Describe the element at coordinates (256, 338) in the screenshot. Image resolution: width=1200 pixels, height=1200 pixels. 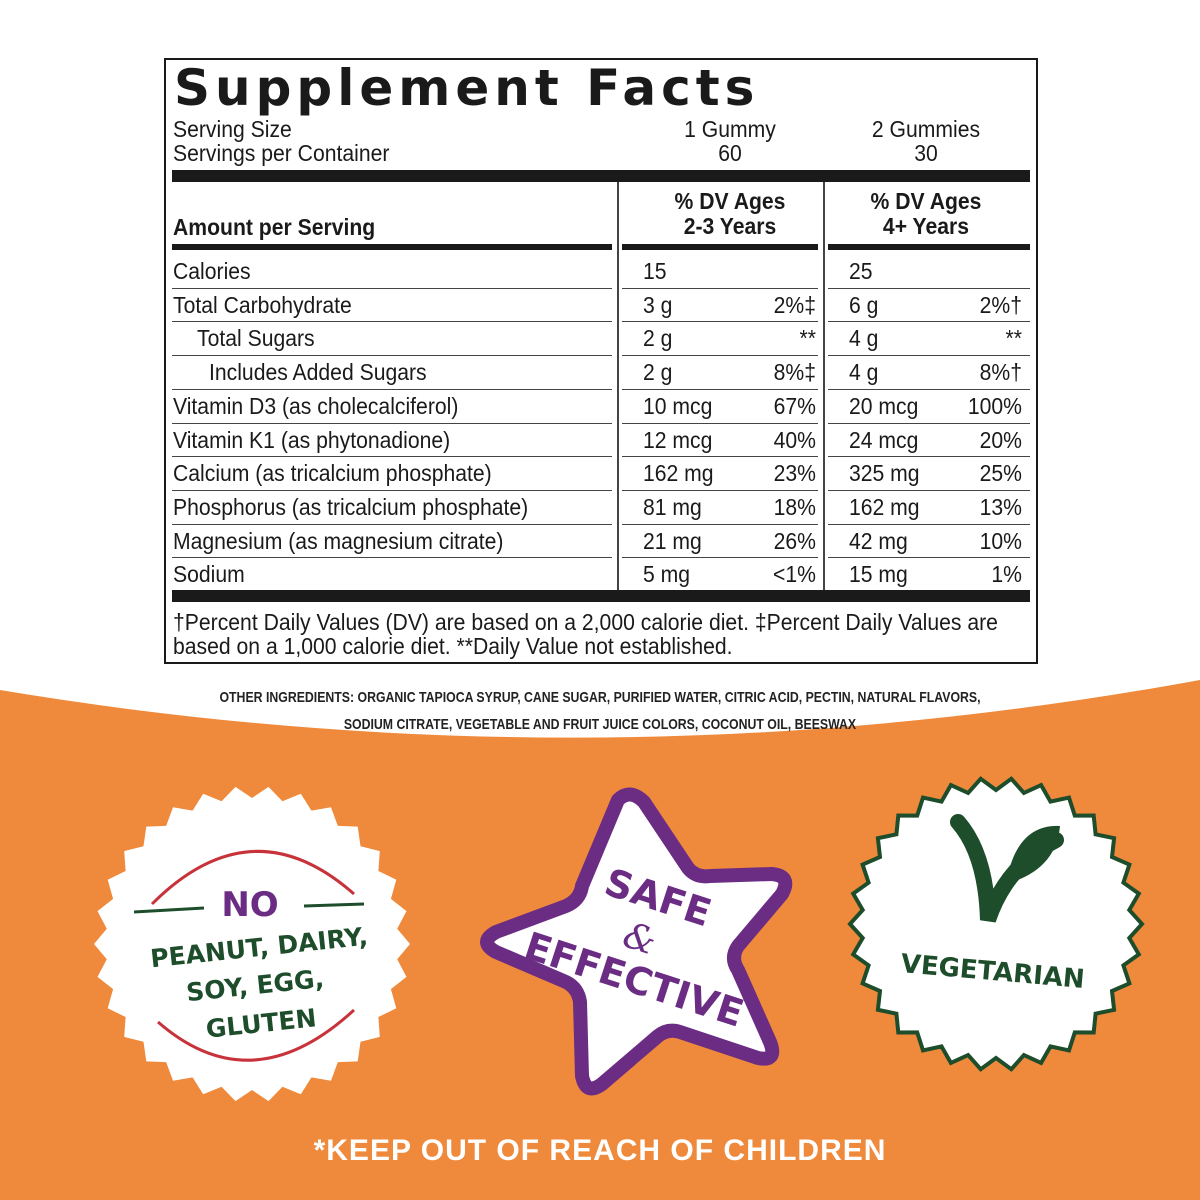
I see `nutrient-name: Total Sugars` at that location.